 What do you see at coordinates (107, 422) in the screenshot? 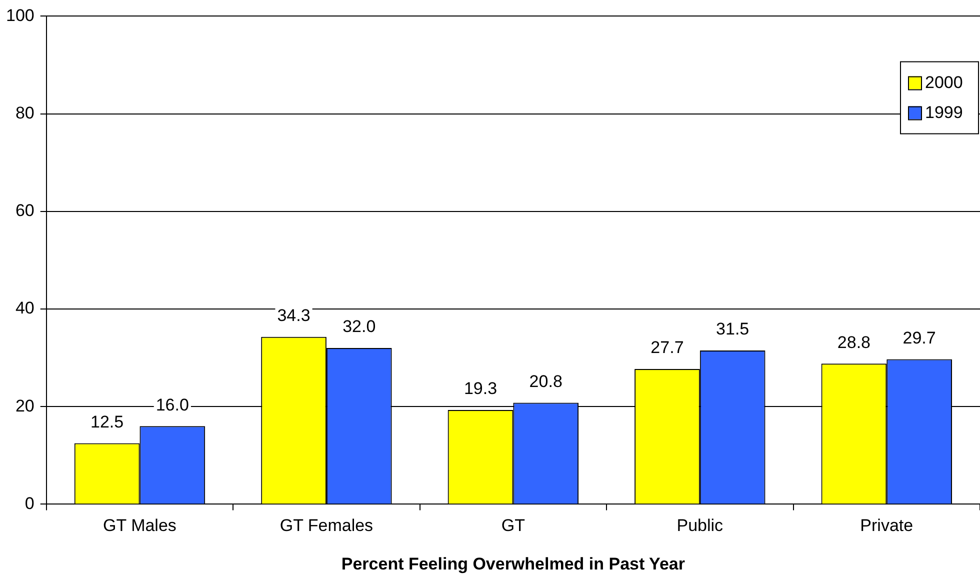
I see `data-label: 12.5` at bounding box center [107, 422].